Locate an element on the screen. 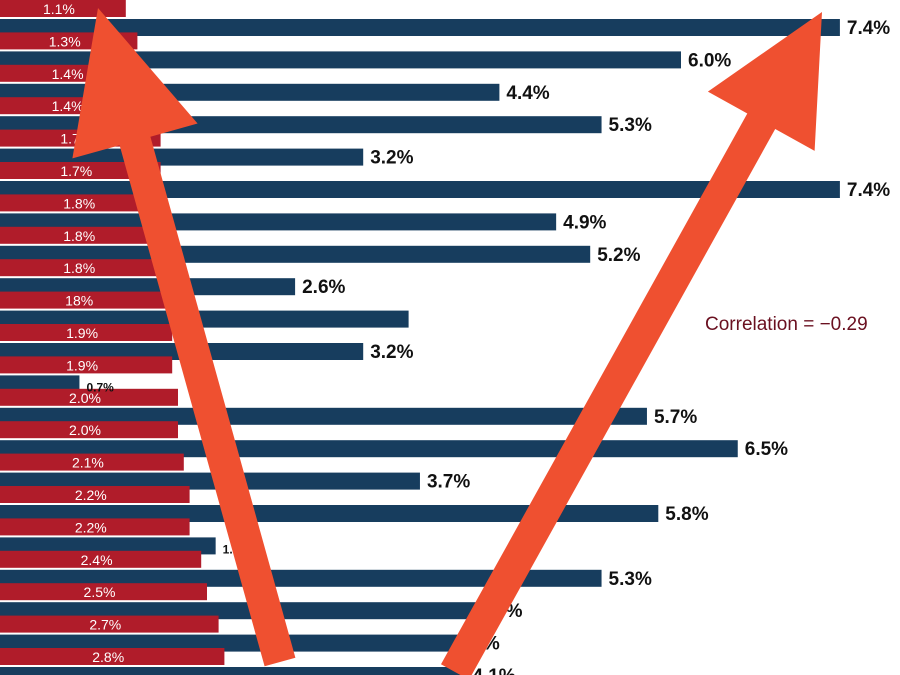 This screenshot has height=675, width=900. blue-value-label: 4.4% is located at coordinates (527, 93).